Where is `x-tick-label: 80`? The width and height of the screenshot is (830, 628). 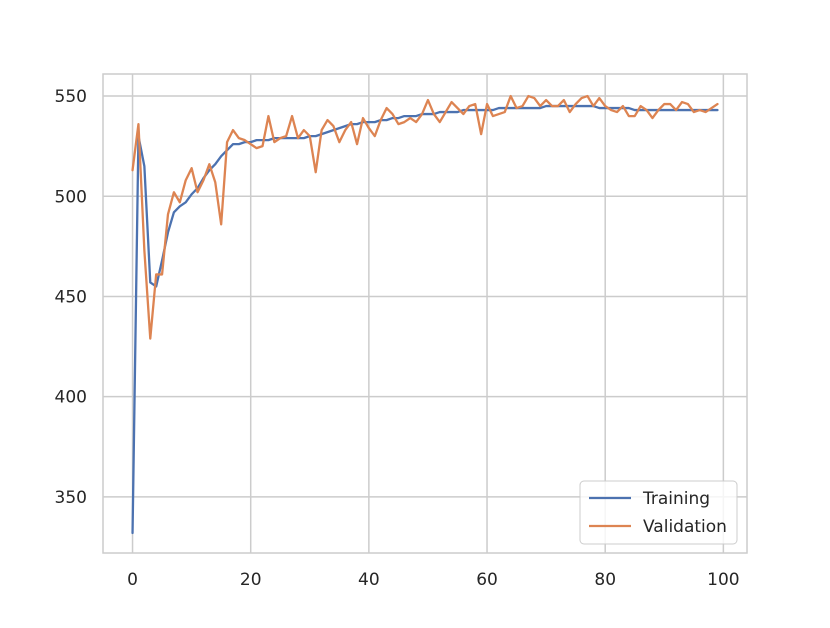
x-tick-label: 80 is located at coordinates (605, 580).